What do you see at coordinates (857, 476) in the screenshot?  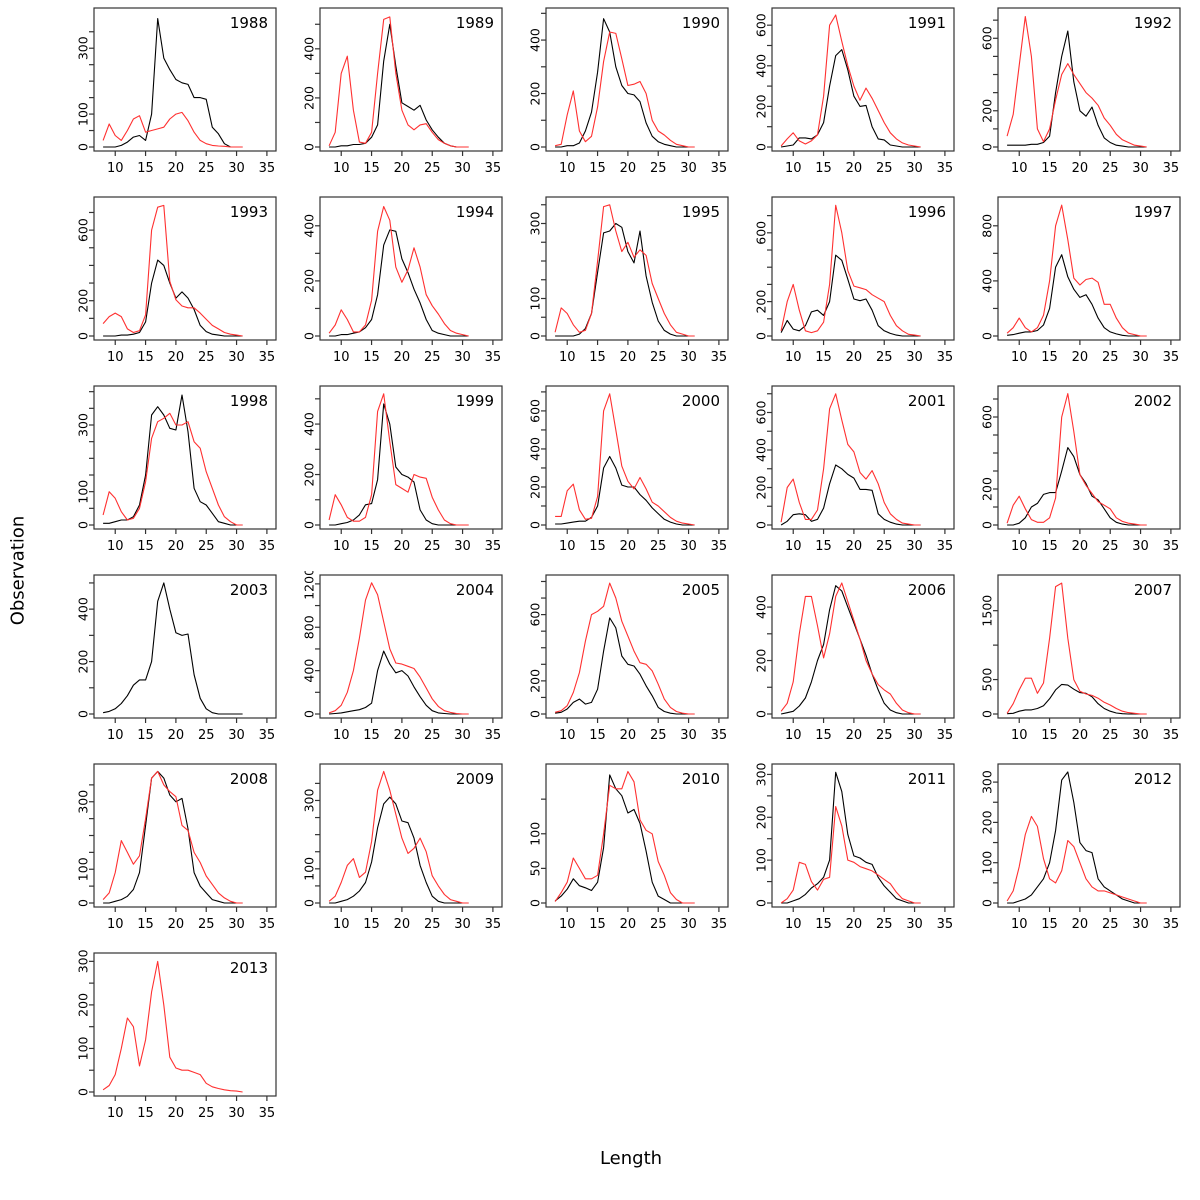 I see `subplot-2001: 0 200 400 600 10 15 20 25 30 35 2001` at bounding box center [857, 476].